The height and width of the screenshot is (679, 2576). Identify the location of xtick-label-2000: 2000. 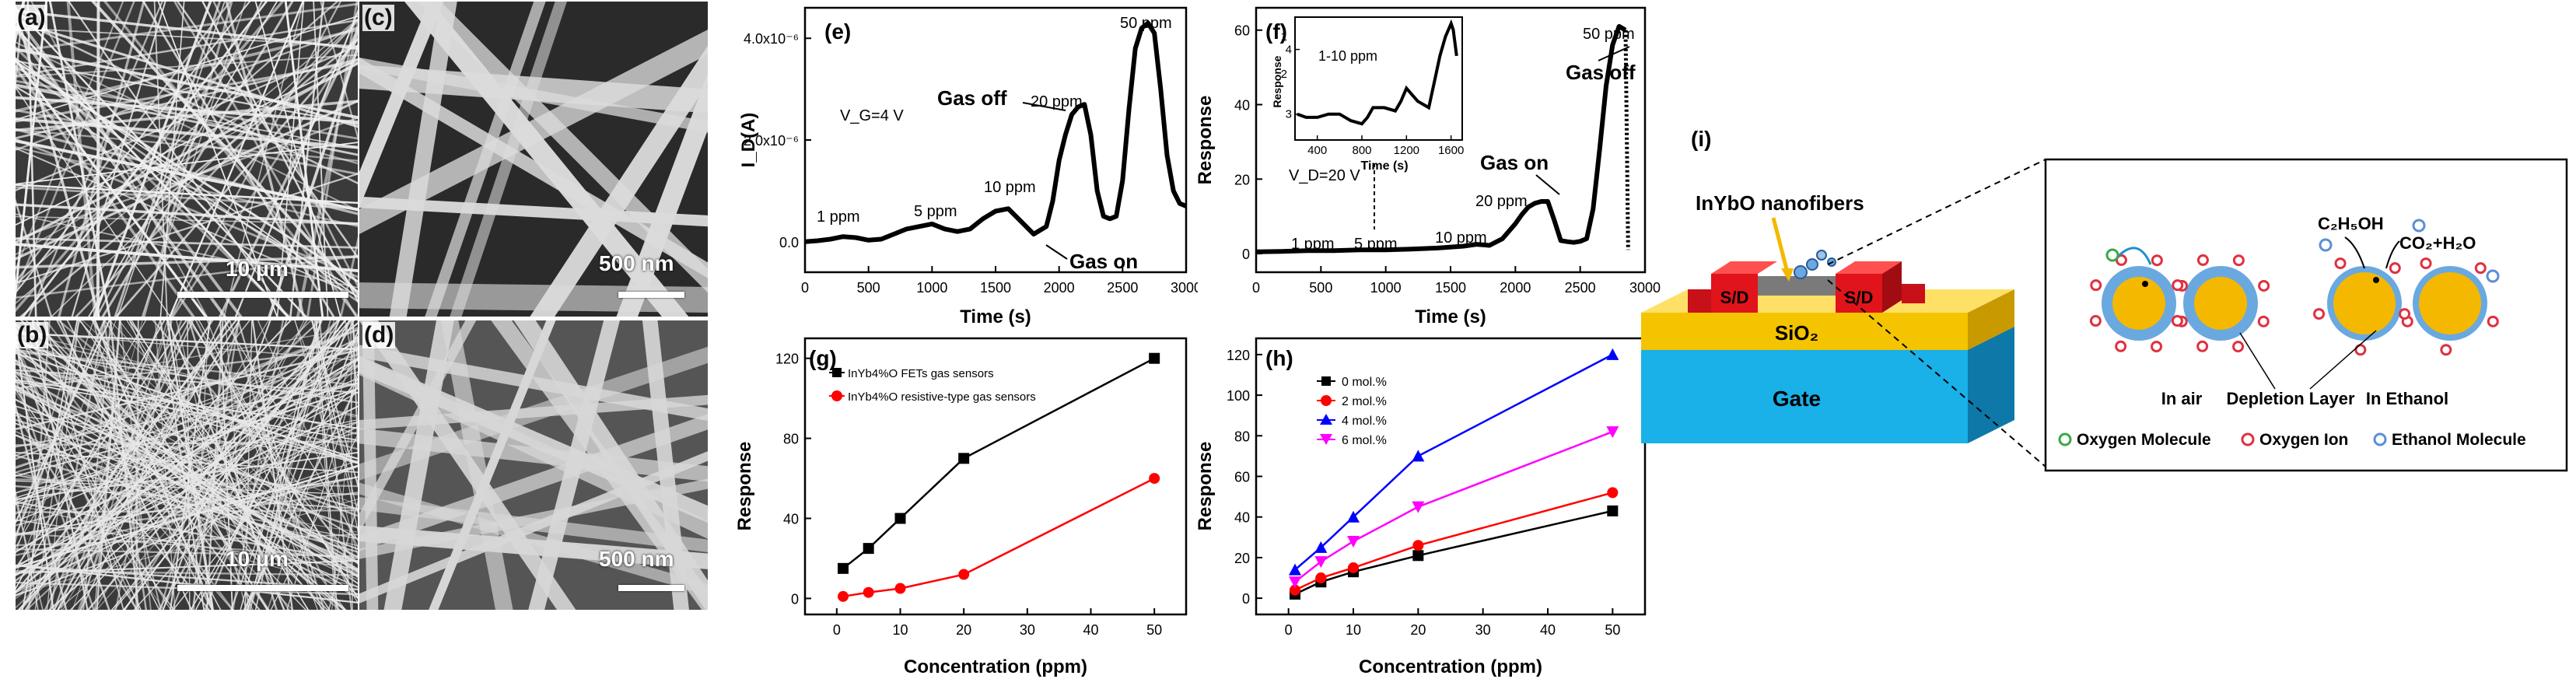
(1516, 288).